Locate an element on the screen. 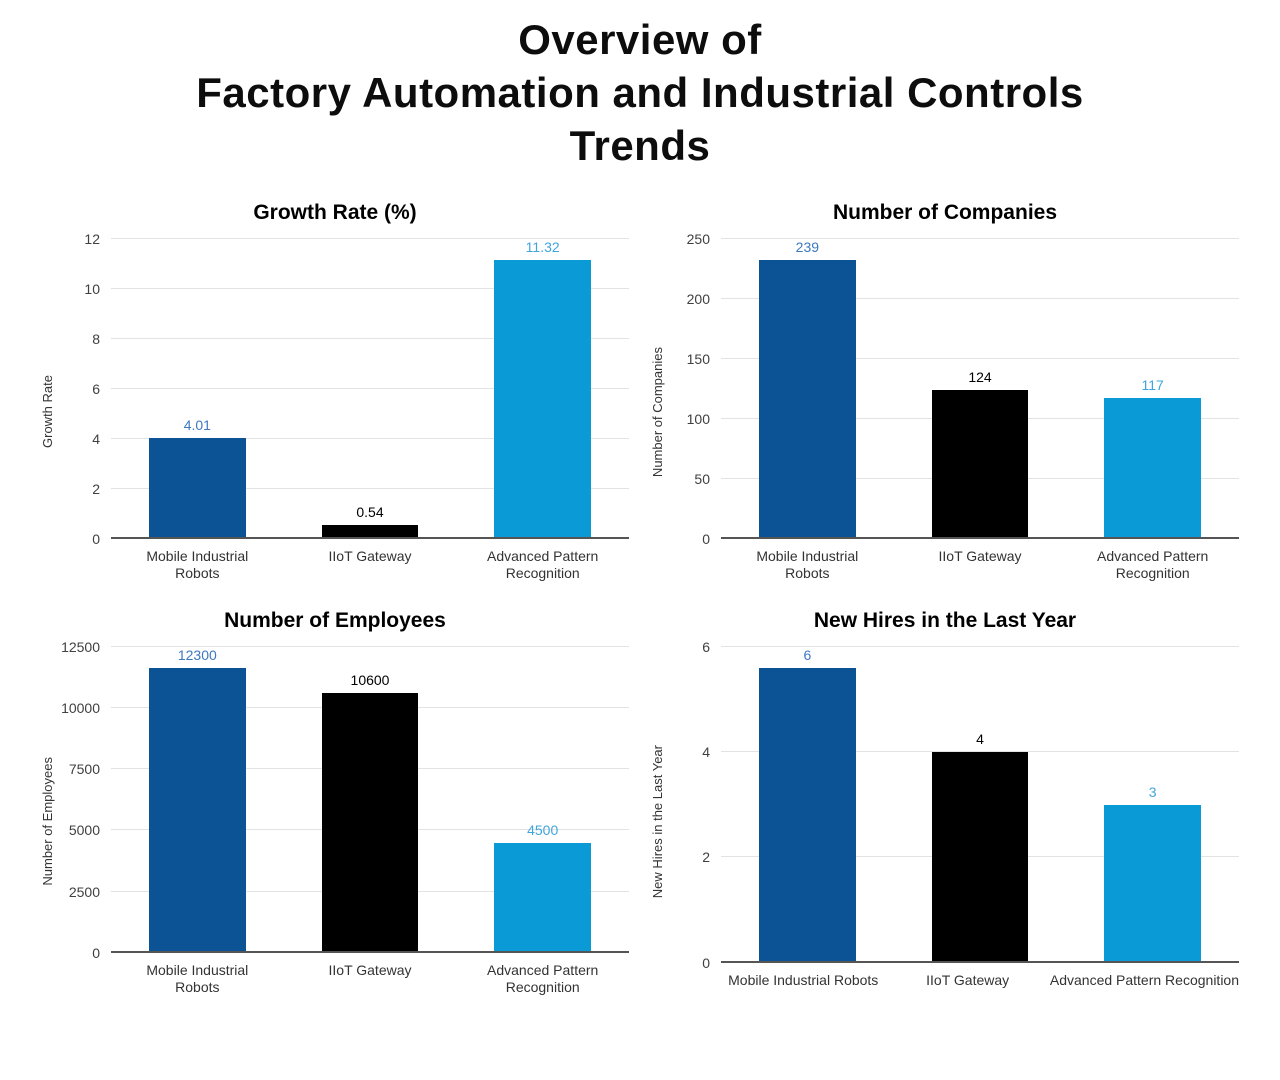 The image size is (1280, 1080). bar-value-label: 3 is located at coordinates (1152, 791).